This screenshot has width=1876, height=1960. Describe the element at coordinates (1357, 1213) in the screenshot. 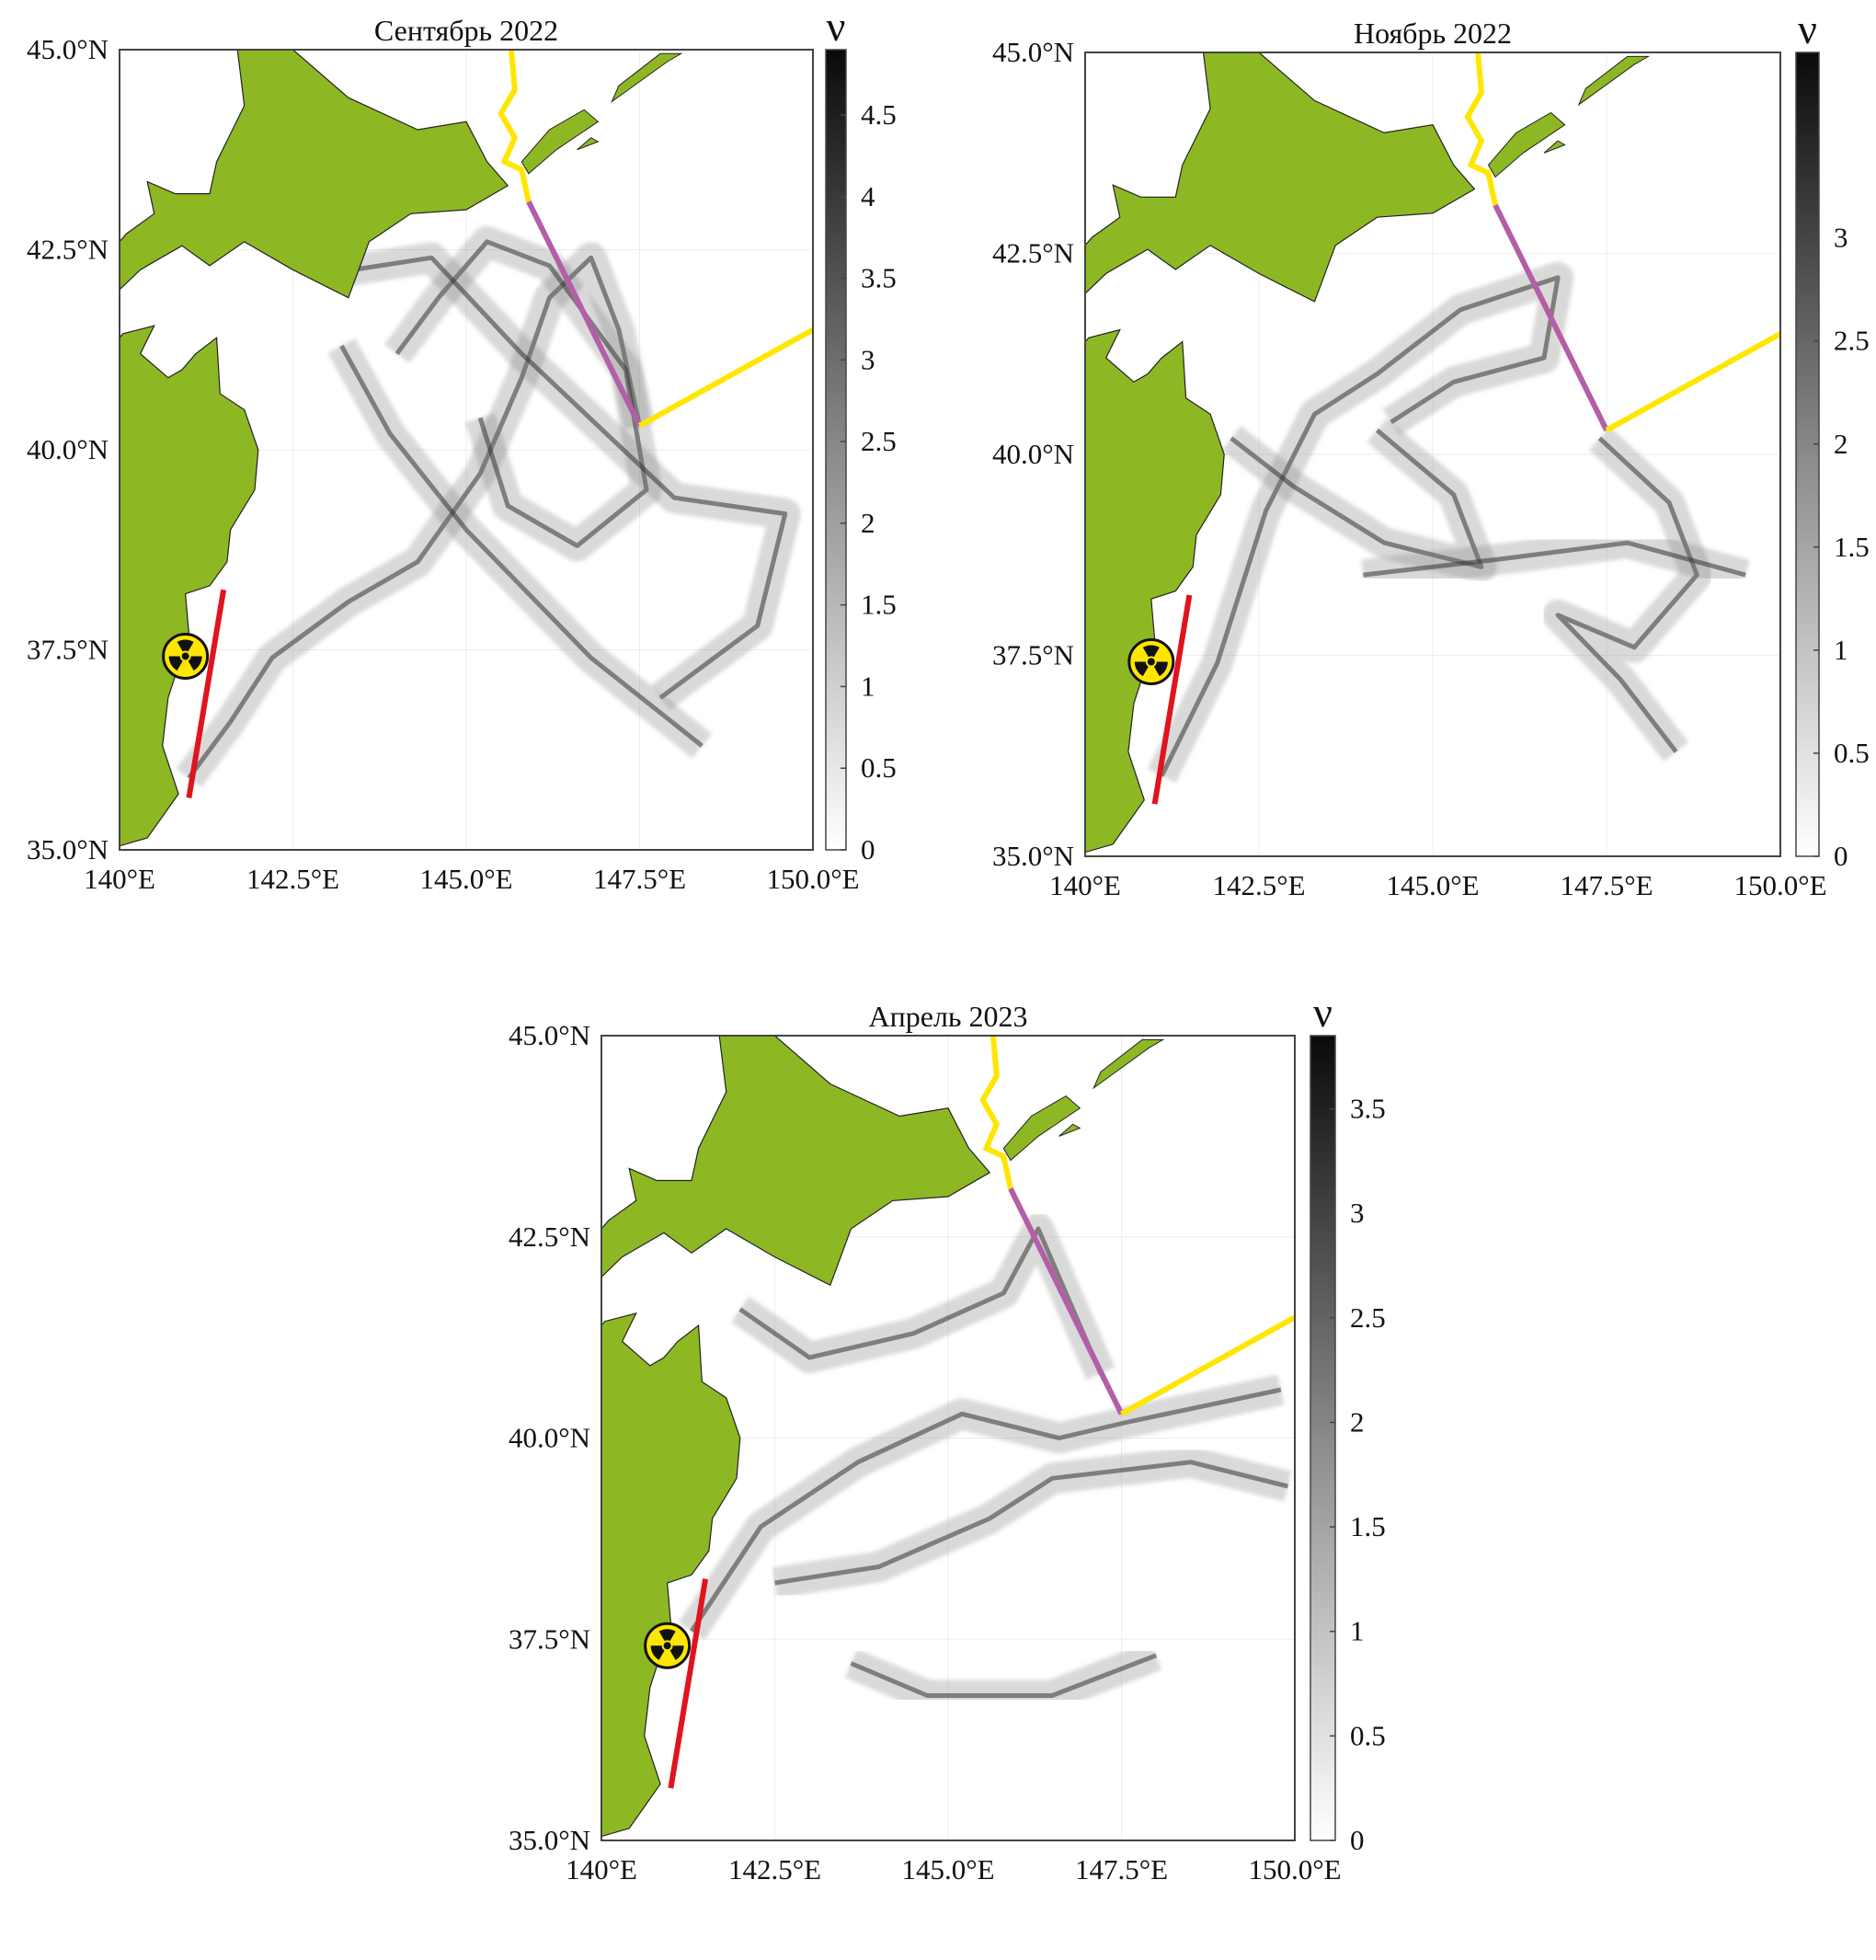

I see `colorbar-tick-label: 3` at that location.